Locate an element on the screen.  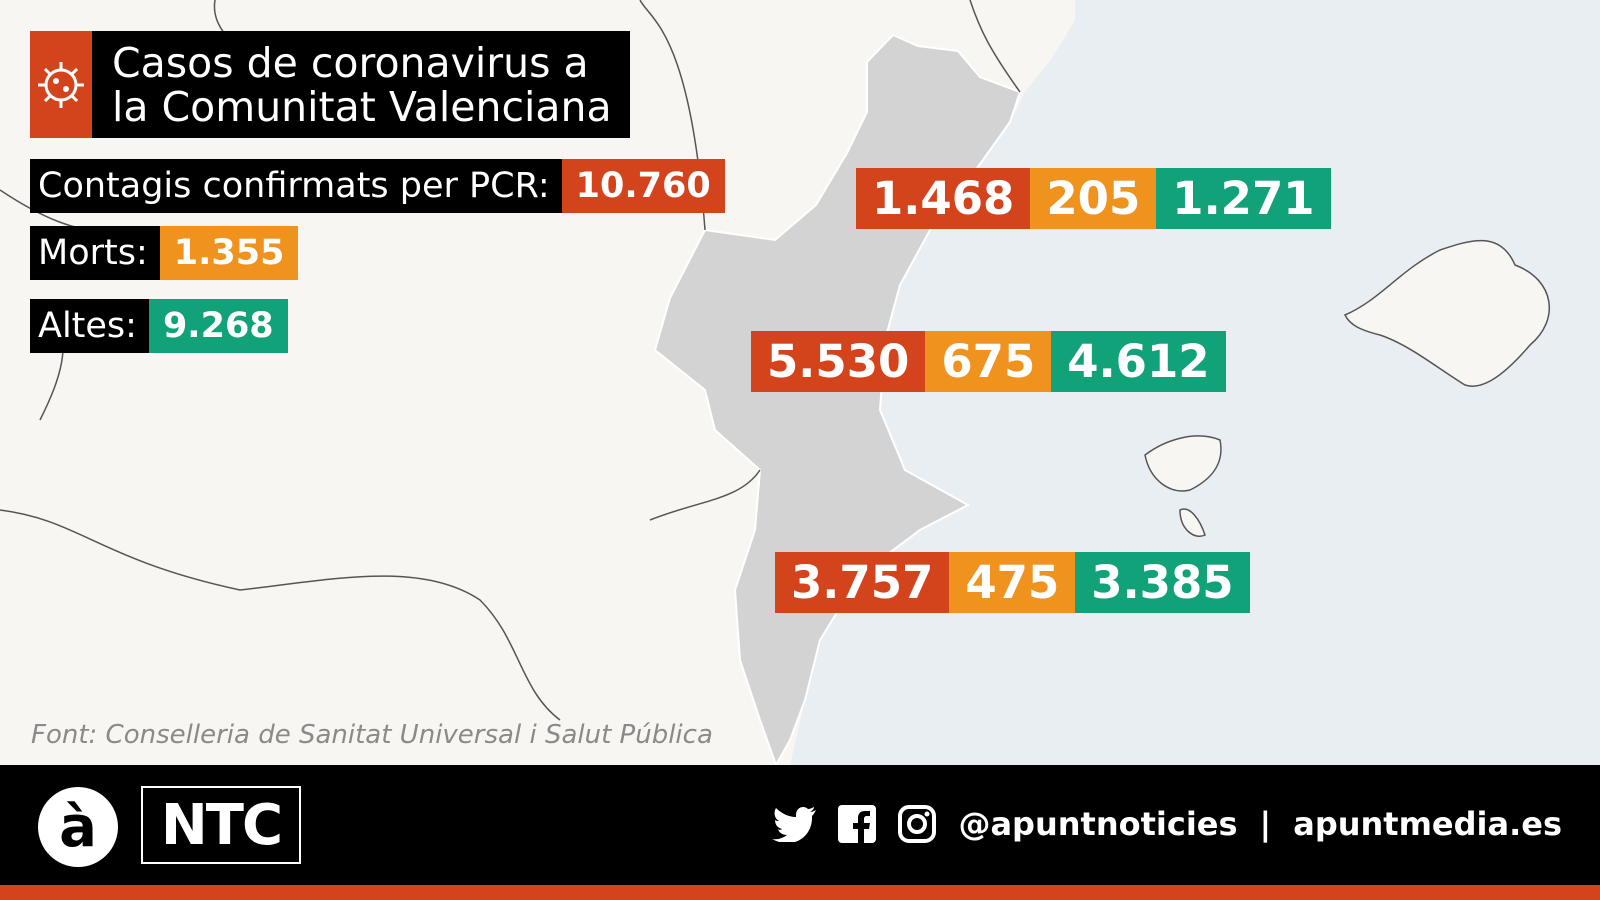
province-deaths: 205 is located at coordinates (1093, 198).